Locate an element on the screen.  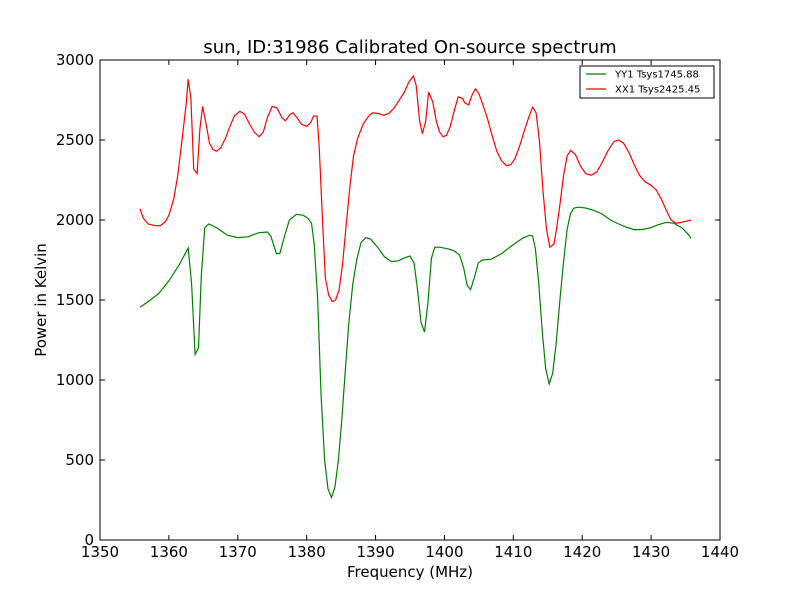
legend-label: YY1 Tsys1745.88 is located at coordinates (656, 75).